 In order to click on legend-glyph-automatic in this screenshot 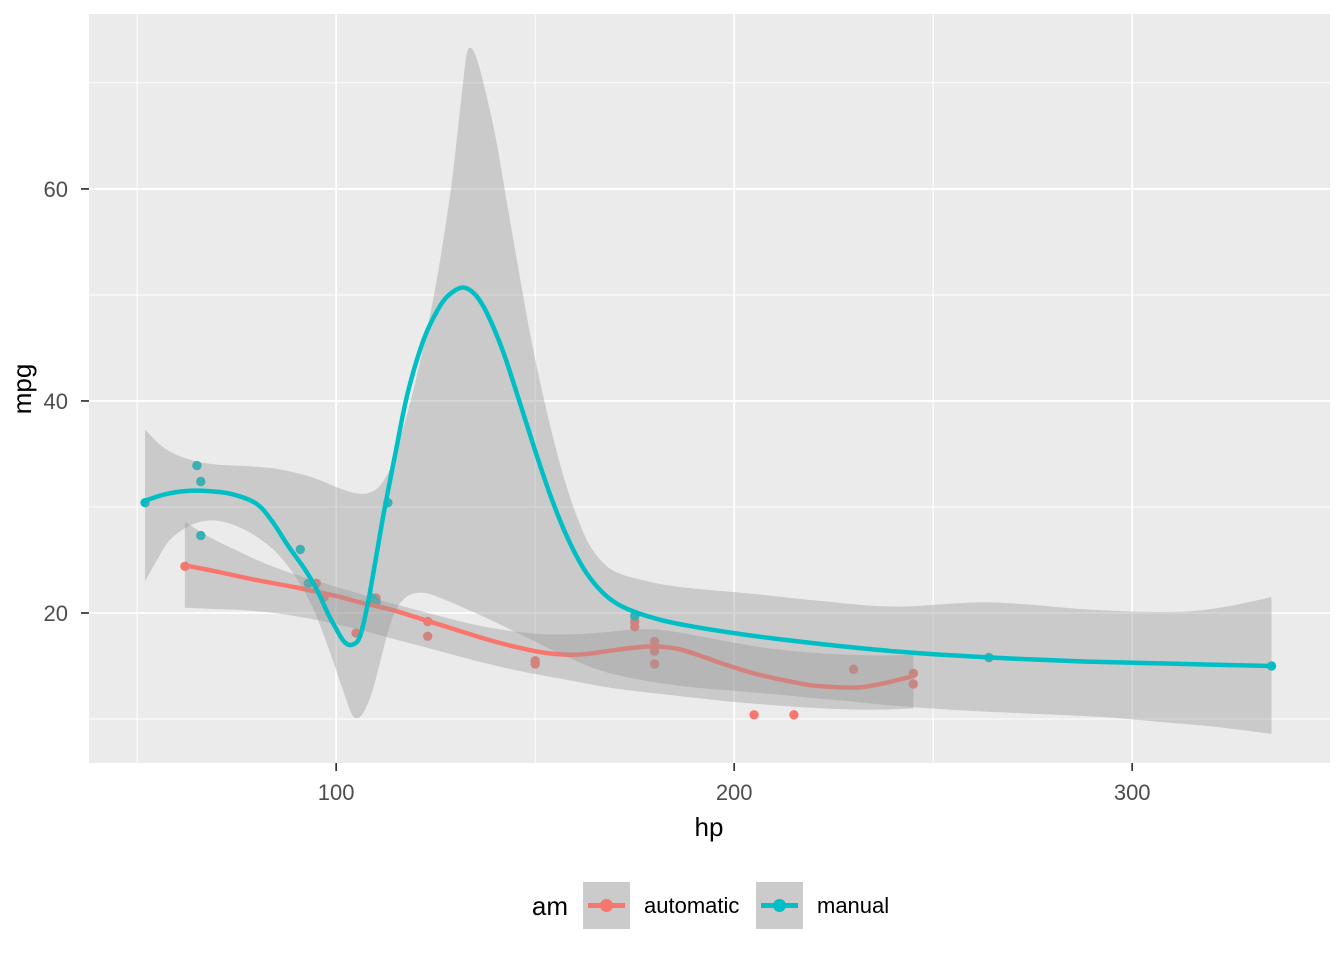, I will do `click(606, 905)`.